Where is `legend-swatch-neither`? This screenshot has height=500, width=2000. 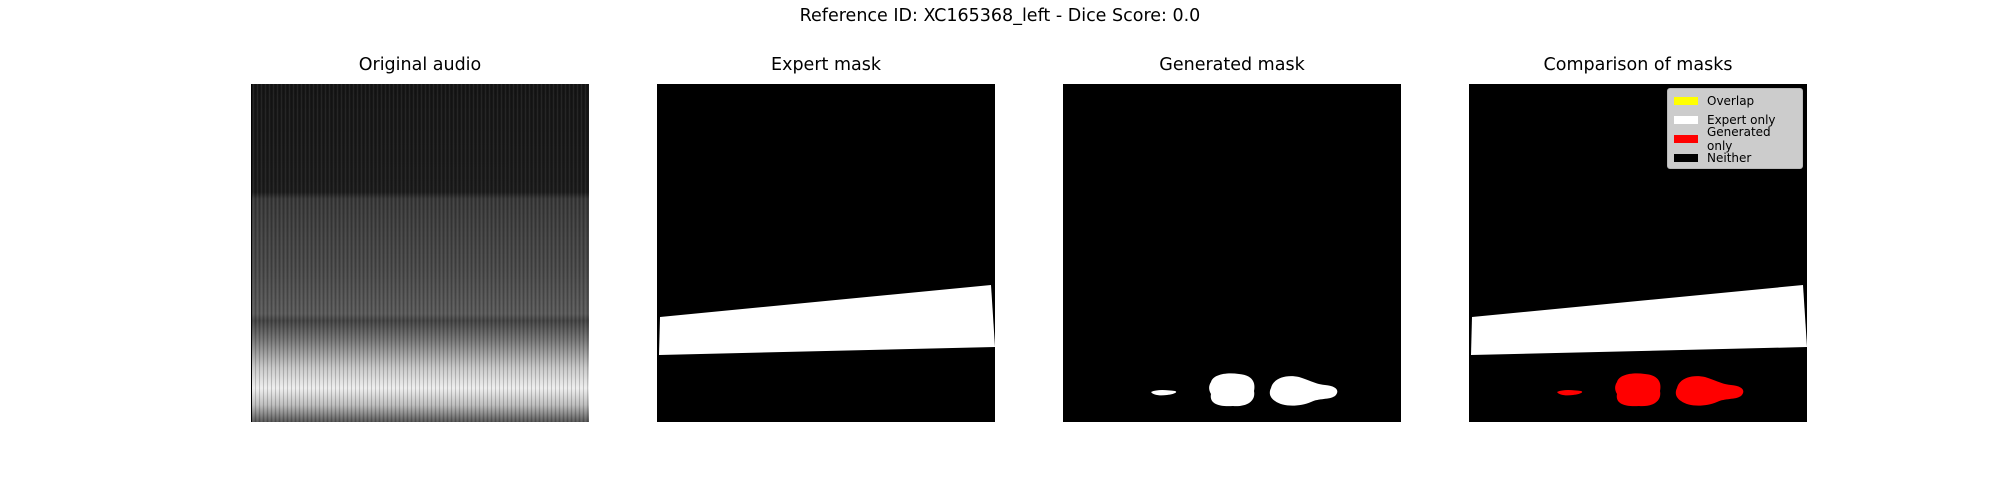 legend-swatch-neither is located at coordinates (1686, 157).